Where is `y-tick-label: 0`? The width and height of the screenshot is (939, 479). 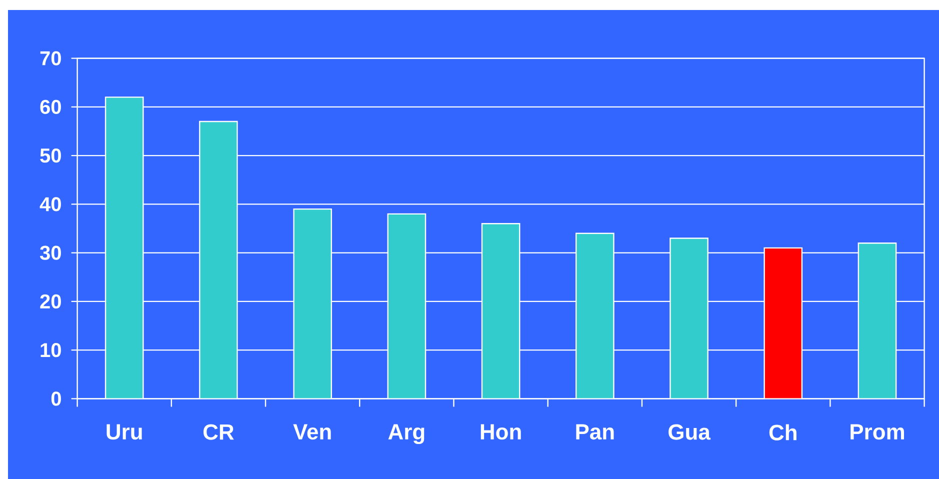 y-tick-label: 0 is located at coordinates (56, 399).